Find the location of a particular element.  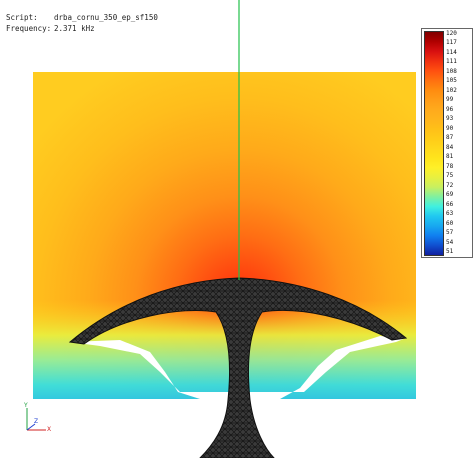

color-scale-tick: 102 is located at coordinates (451, 90).